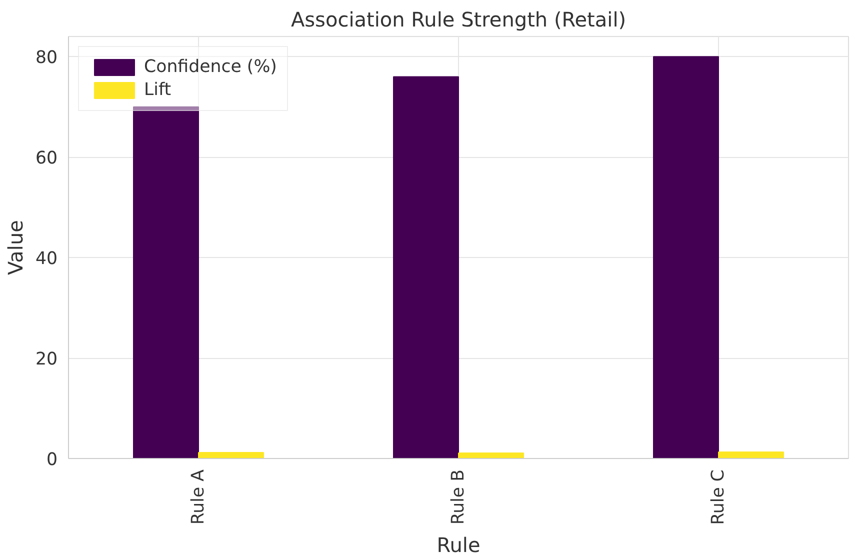 The width and height of the screenshot is (850, 559). Describe the element at coordinates (458, 544) in the screenshot. I see `x-axis-title: Rule` at that location.